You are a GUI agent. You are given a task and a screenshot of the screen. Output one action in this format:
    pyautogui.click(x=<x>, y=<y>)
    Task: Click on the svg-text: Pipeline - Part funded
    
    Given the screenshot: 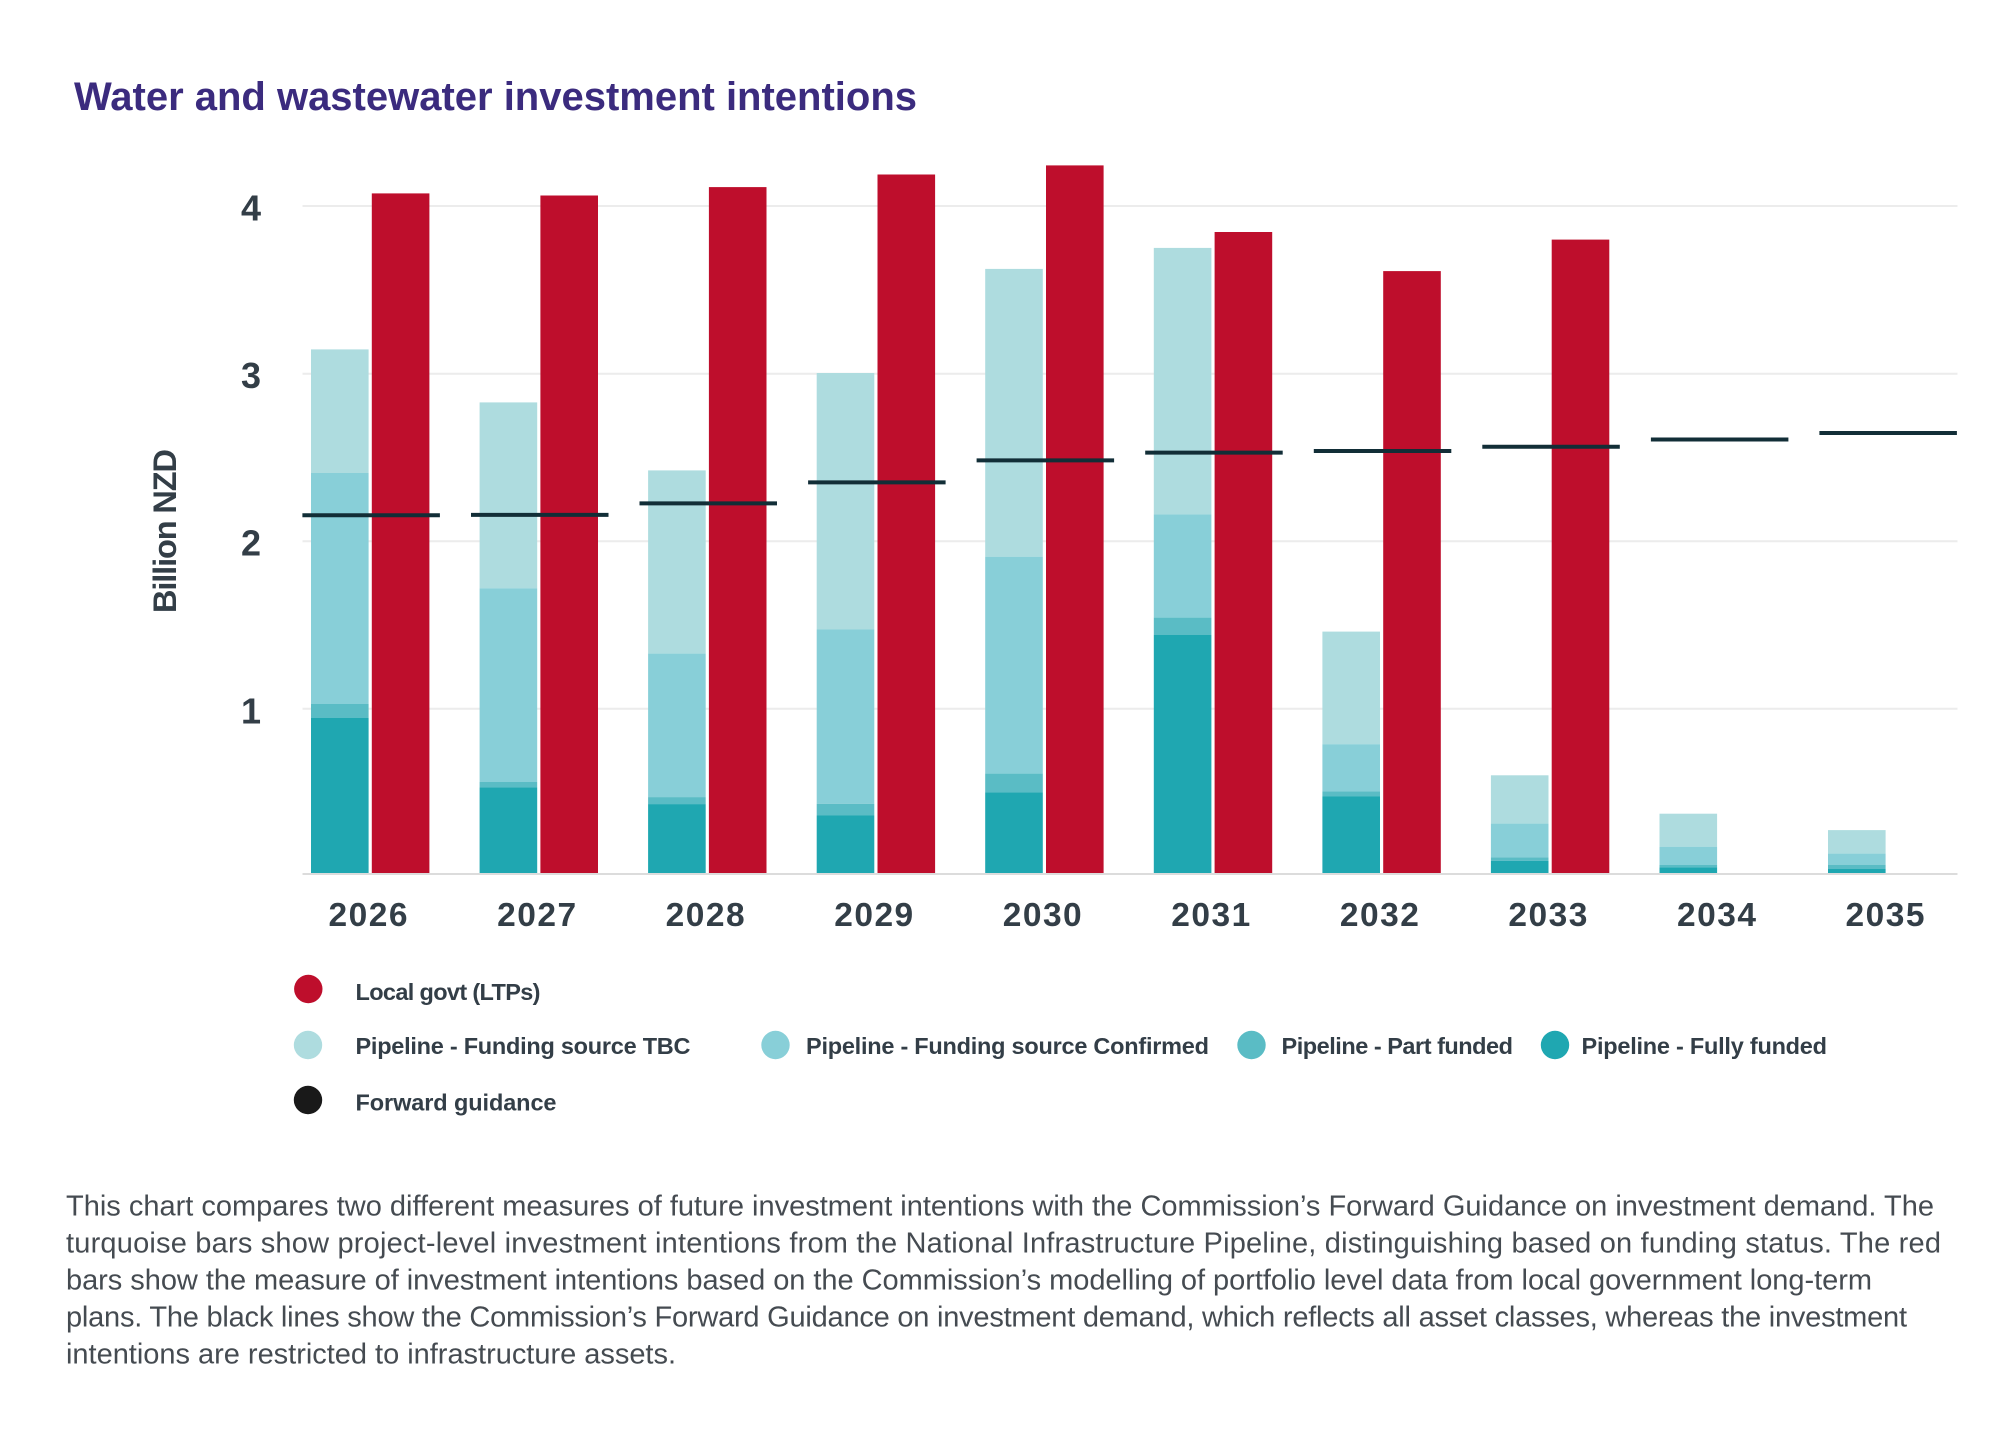 What is the action you would take?
    pyautogui.click(x=1398, y=1046)
    